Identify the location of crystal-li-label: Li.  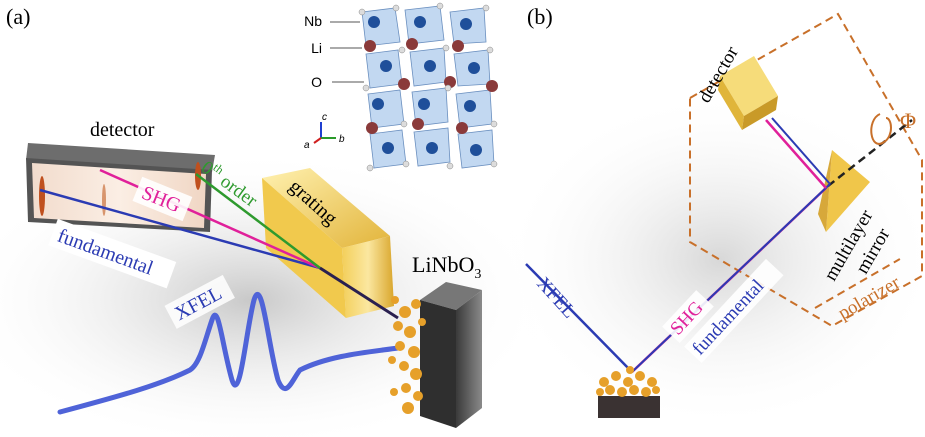
(316, 48).